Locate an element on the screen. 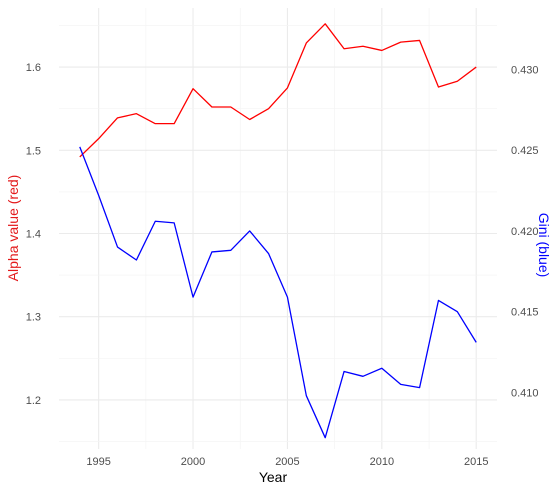 The image size is (559, 491). x-tick-label: 2015 is located at coordinates (476, 462).